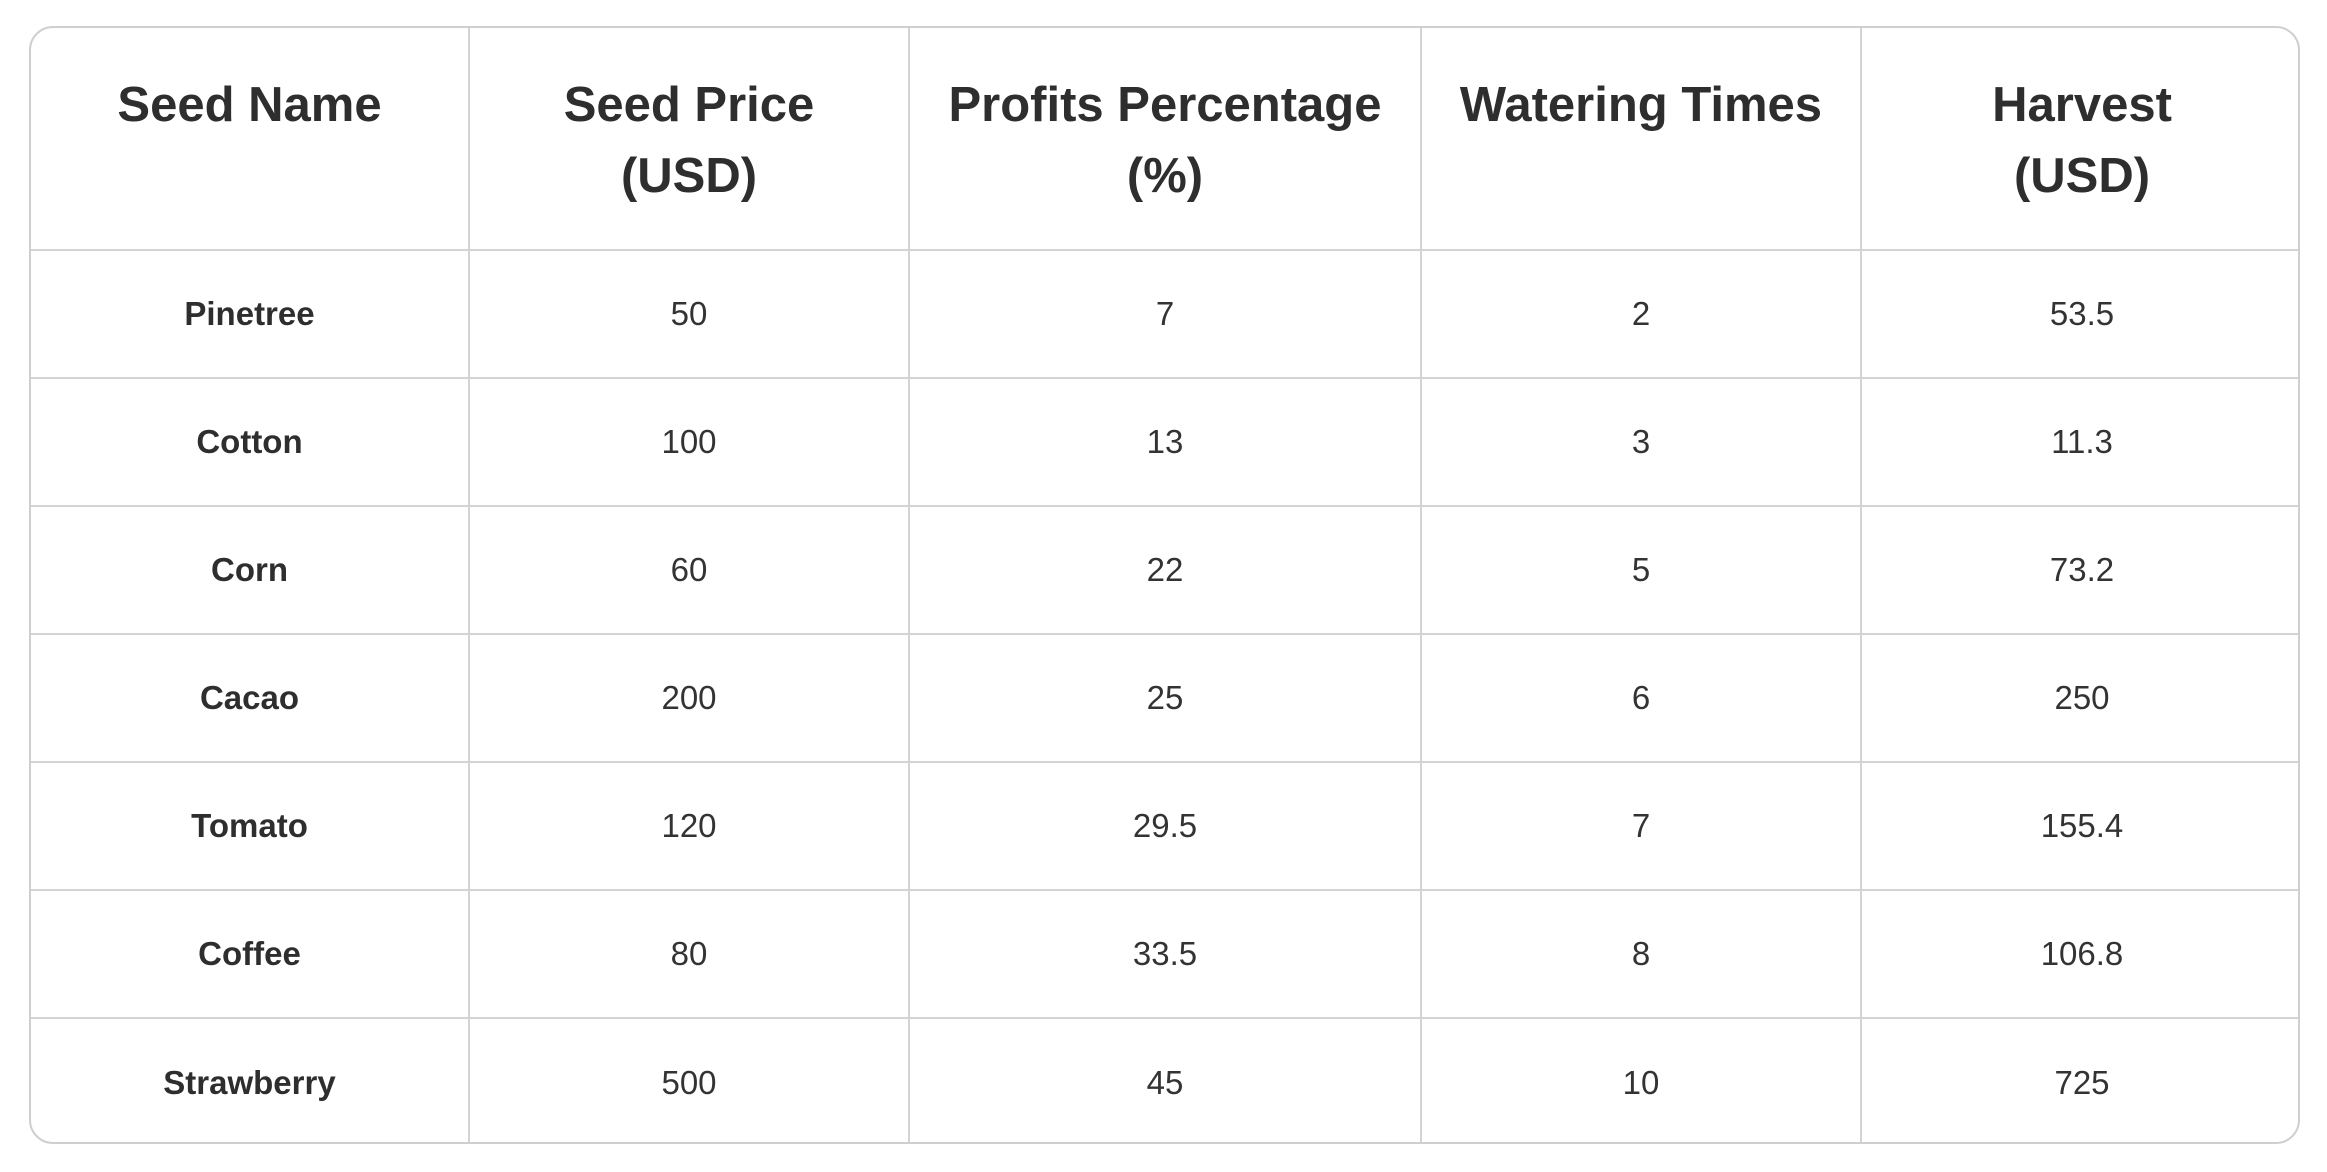 The width and height of the screenshot is (2327, 1172). What do you see at coordinates (2079, 826) in the screenshot?
I see `cell-harvest: 155.4` at bounding box center [2079, 826].